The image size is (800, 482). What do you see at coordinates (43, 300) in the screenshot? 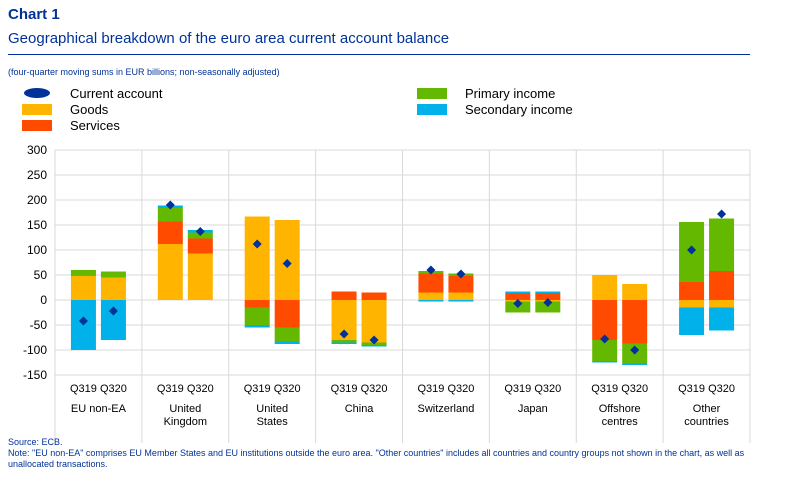
I see `y-tick-label-3: 0` at bounding box center [43, 300].